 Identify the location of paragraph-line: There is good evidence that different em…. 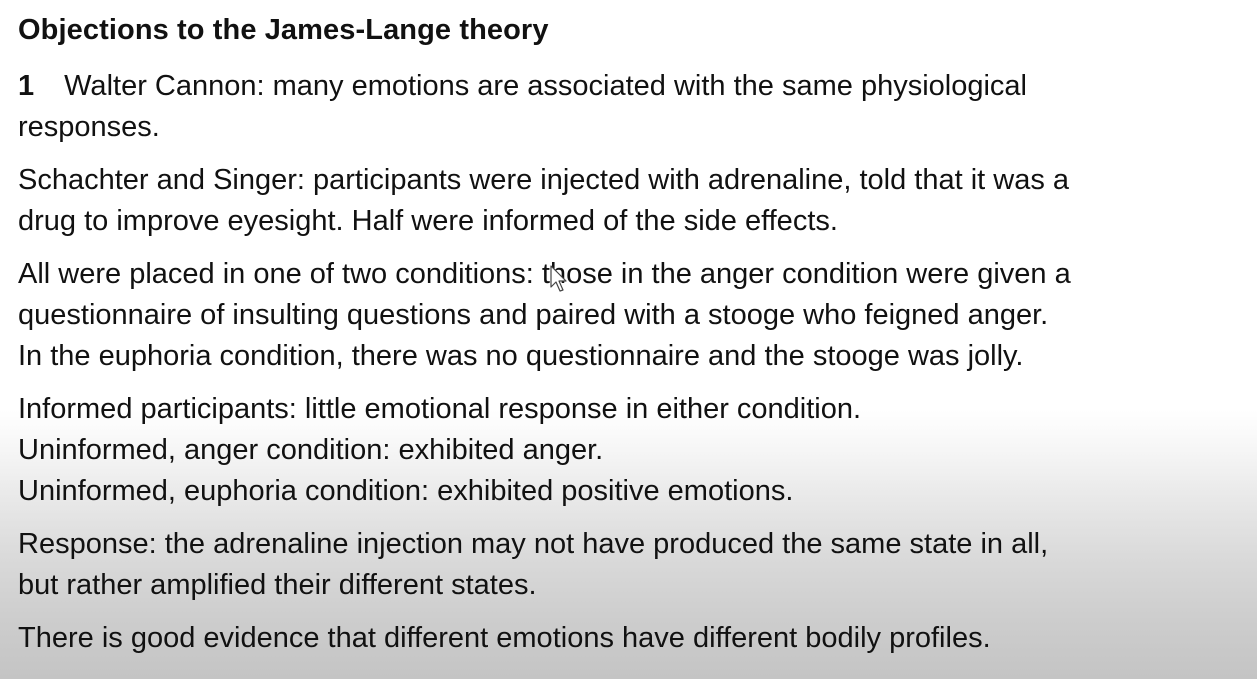
(504, 638).